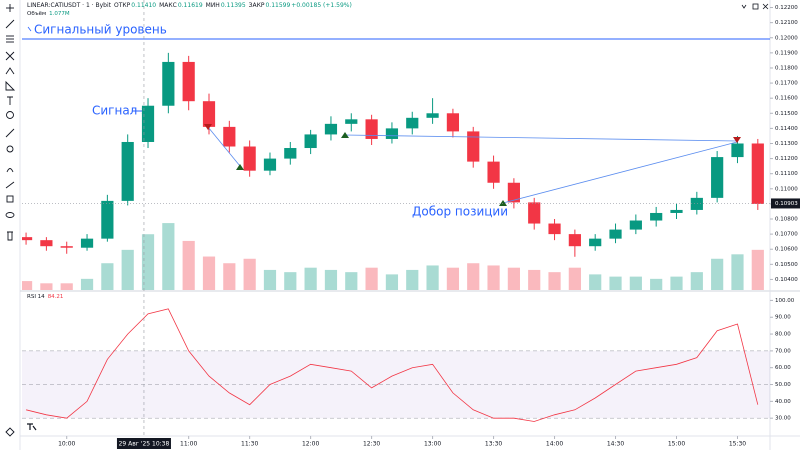 The height and width of the screenshot is (450, 800). Describe the element at coordinates (783, 385) in the screenshot. I see `rsi-tick-label: 50.00` at that location.